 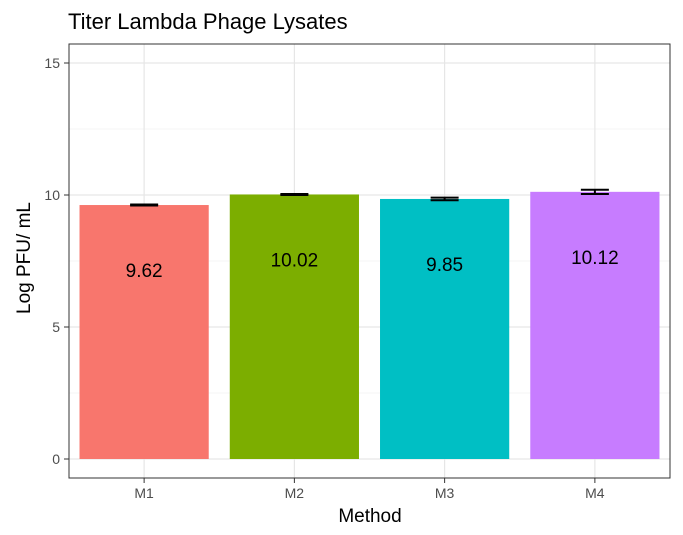 I want to click on error-bar-m2, so click(x=294, y=194).